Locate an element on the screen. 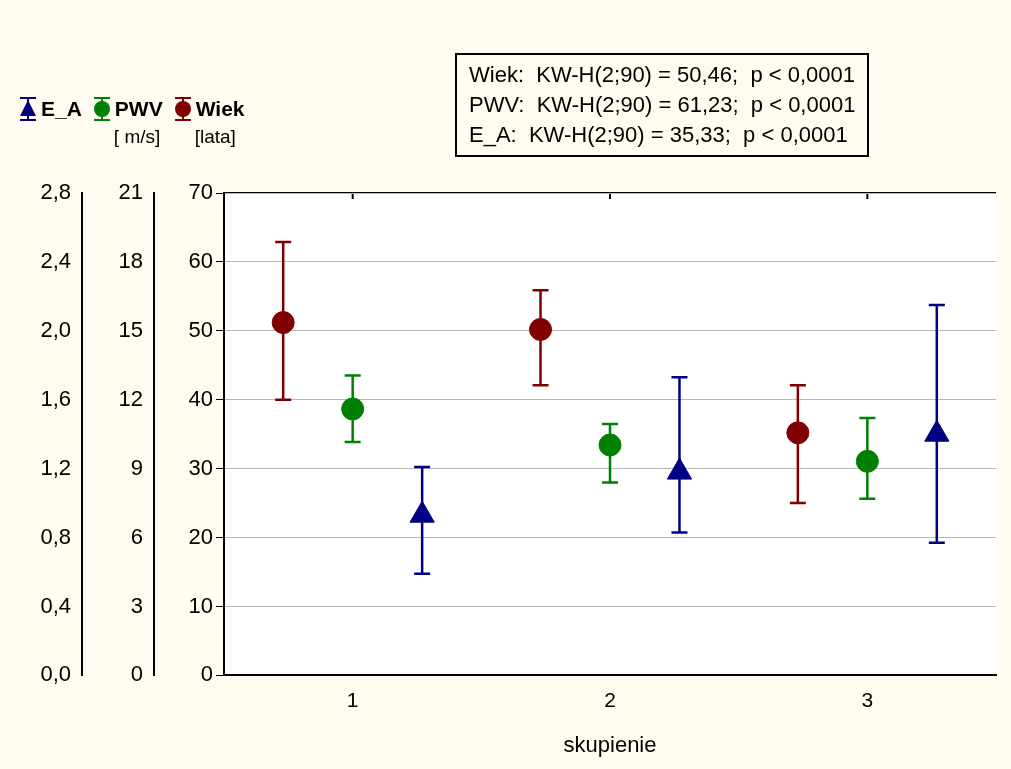 The height and width of the screenshot is (769, 1011). y3-tick-label: 0,4 is located at coordinates (55, 605).